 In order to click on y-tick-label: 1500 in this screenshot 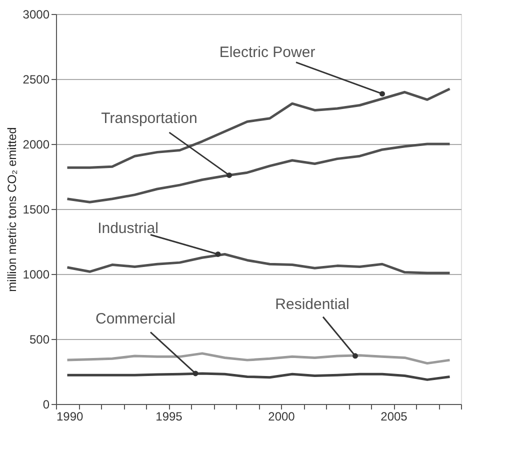, I will do `click(36, 209)`.